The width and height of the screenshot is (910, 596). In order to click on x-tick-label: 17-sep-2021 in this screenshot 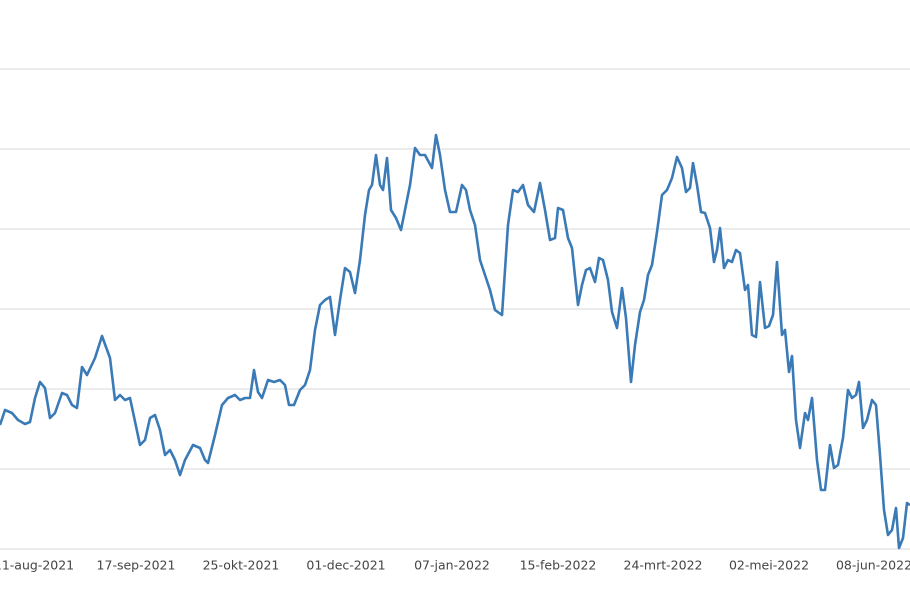, I will do `click(136, 565)`.